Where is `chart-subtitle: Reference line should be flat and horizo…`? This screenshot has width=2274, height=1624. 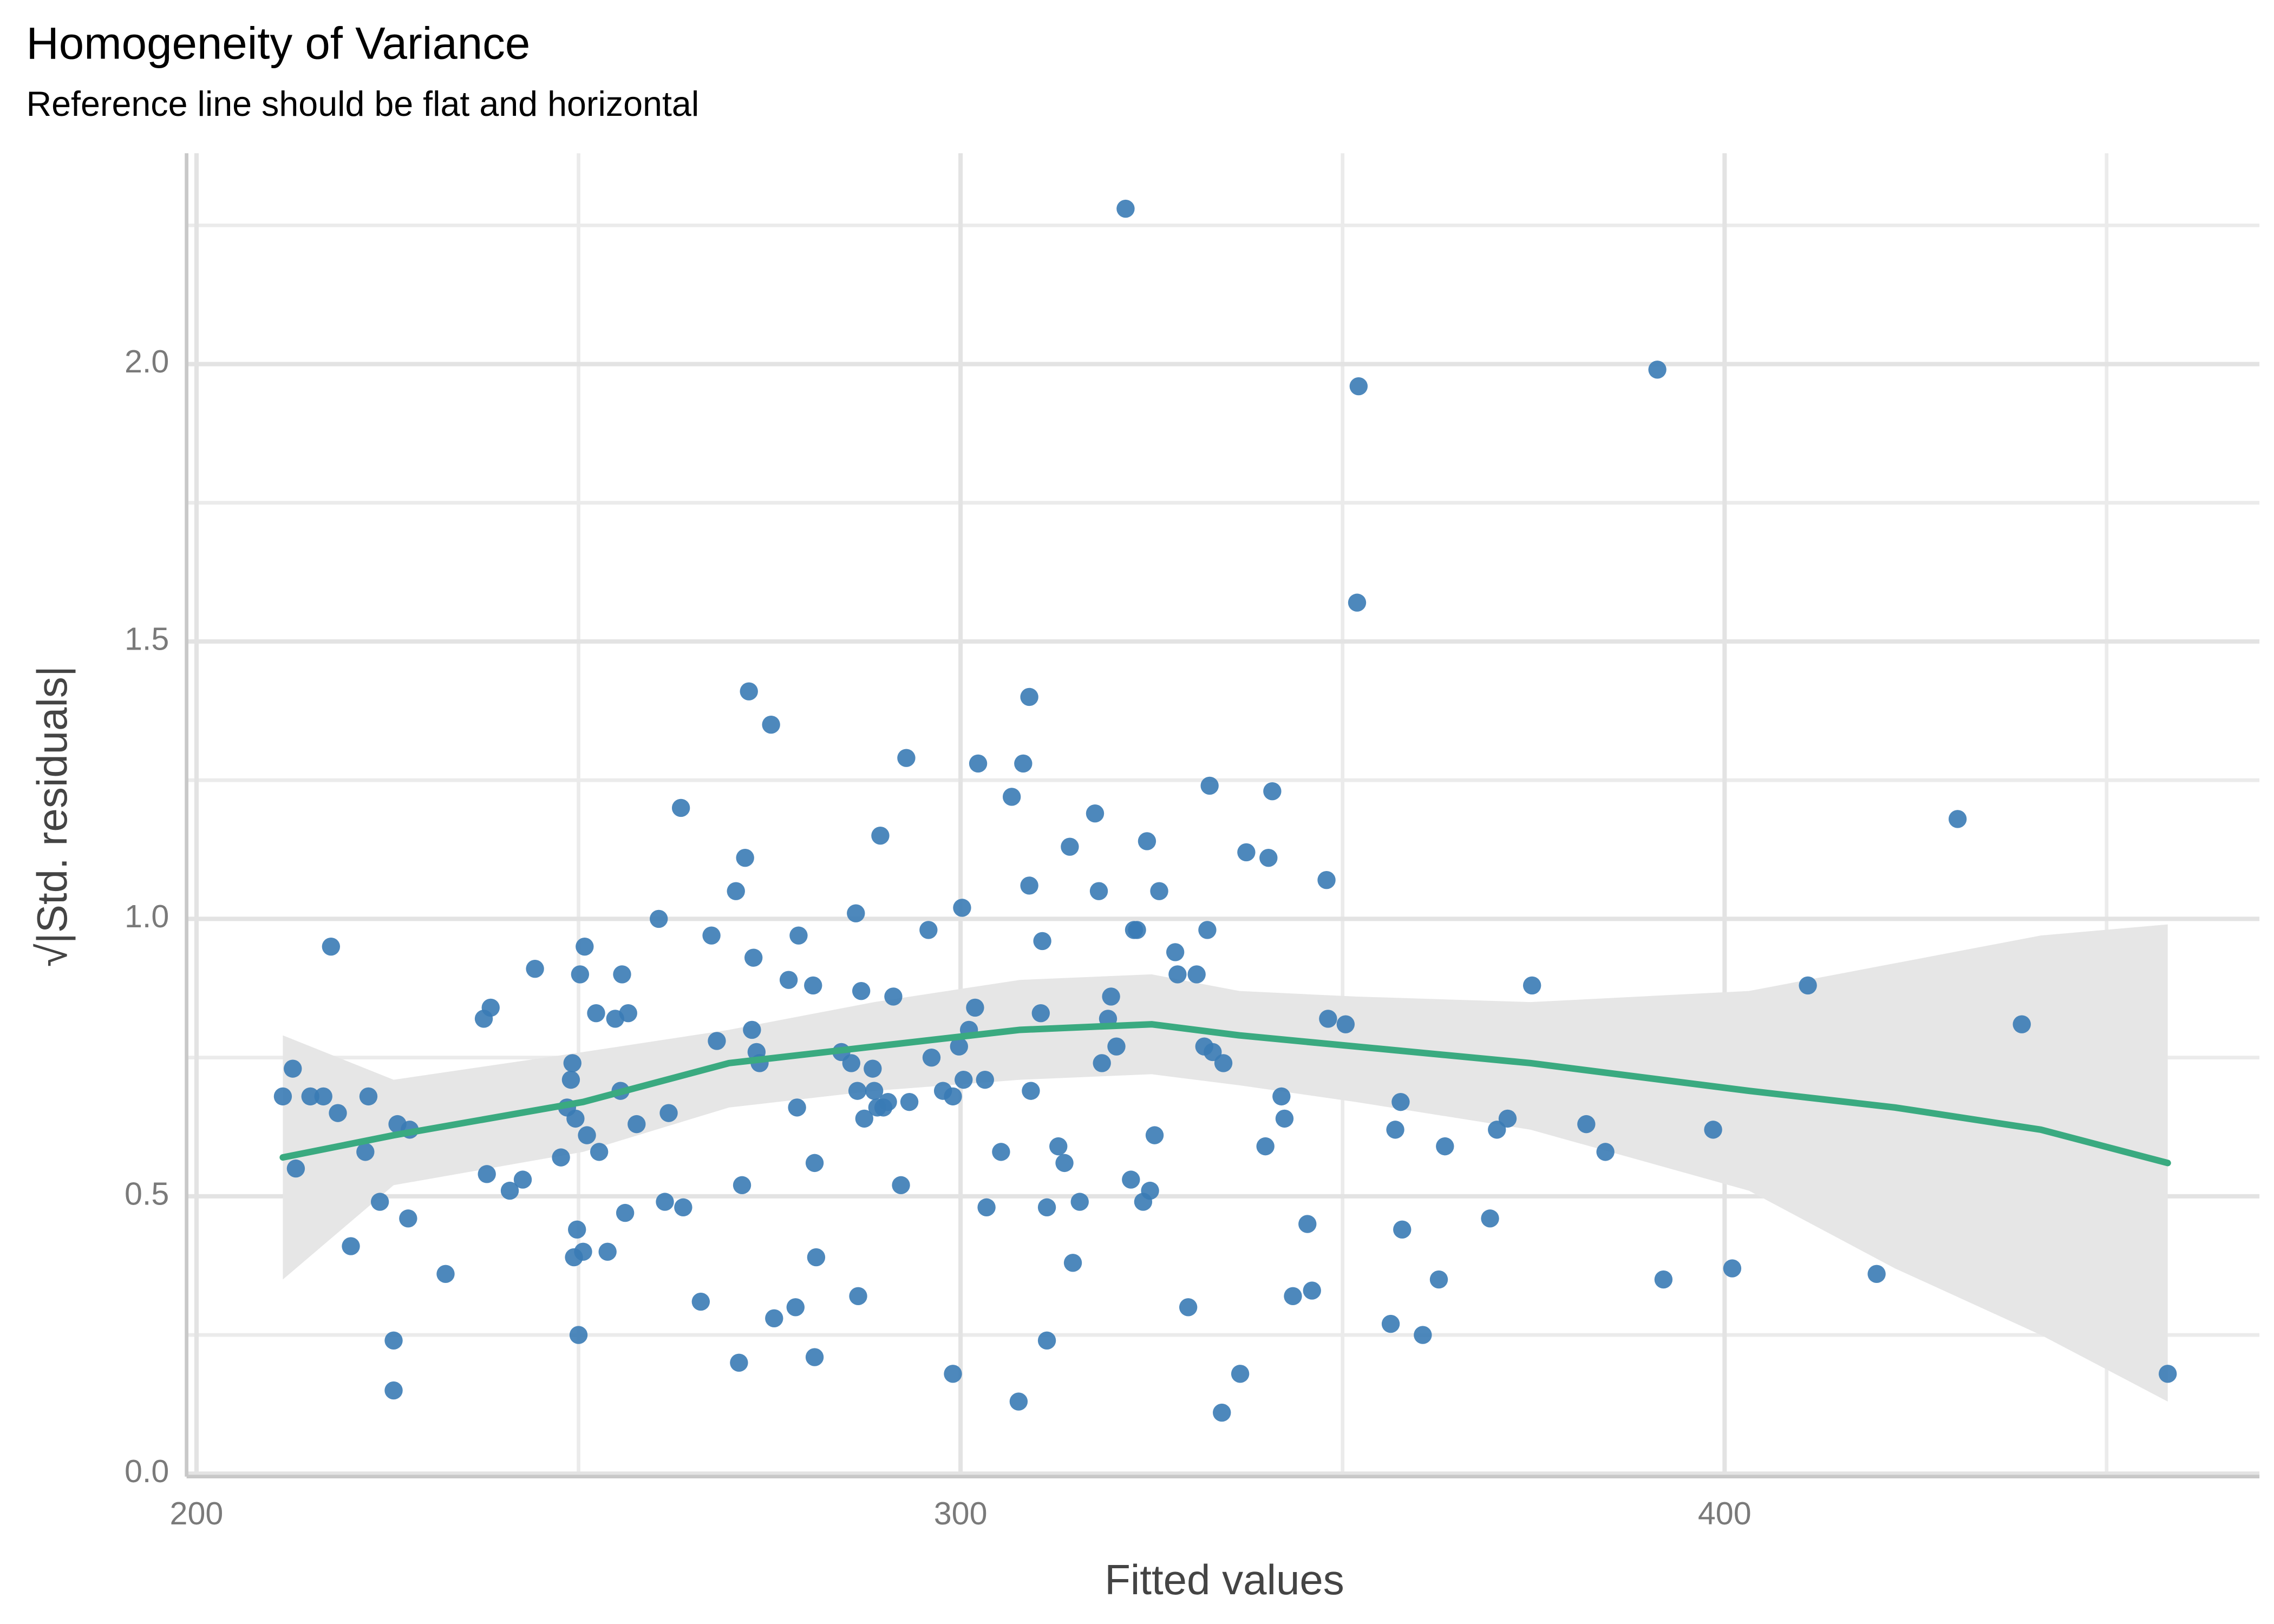 chart-subtitle: Reference line should be flat and horizo… is located at coordinates (363, 103).